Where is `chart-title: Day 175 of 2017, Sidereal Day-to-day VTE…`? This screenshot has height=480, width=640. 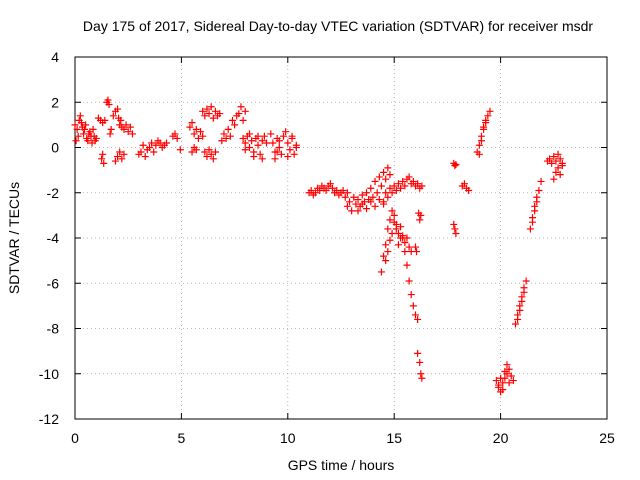 chart-title: Day 175 of 2017, Sidereal Day-to-day VTE… is located at coordinates (338, 26).